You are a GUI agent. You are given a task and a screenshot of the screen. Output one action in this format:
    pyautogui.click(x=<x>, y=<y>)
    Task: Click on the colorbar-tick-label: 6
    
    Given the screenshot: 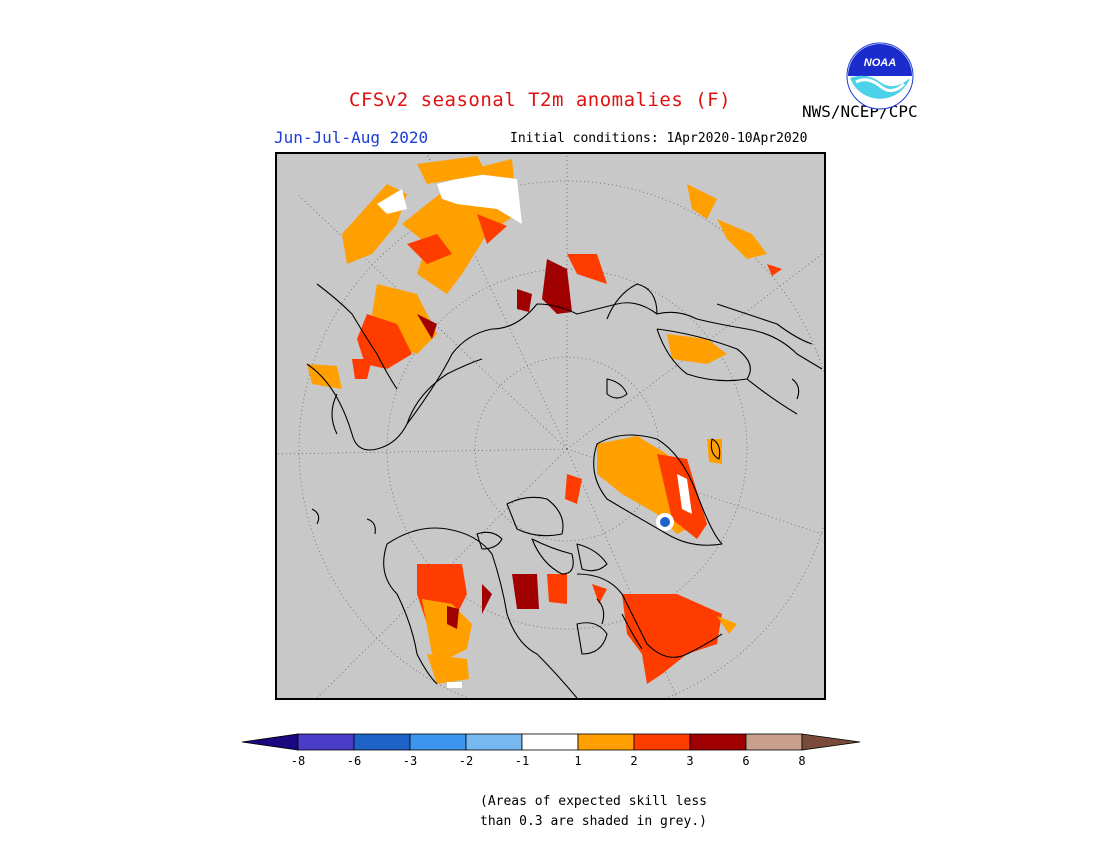 What is the action you would take?
    pyautogui.click(x=745, y=761)
    